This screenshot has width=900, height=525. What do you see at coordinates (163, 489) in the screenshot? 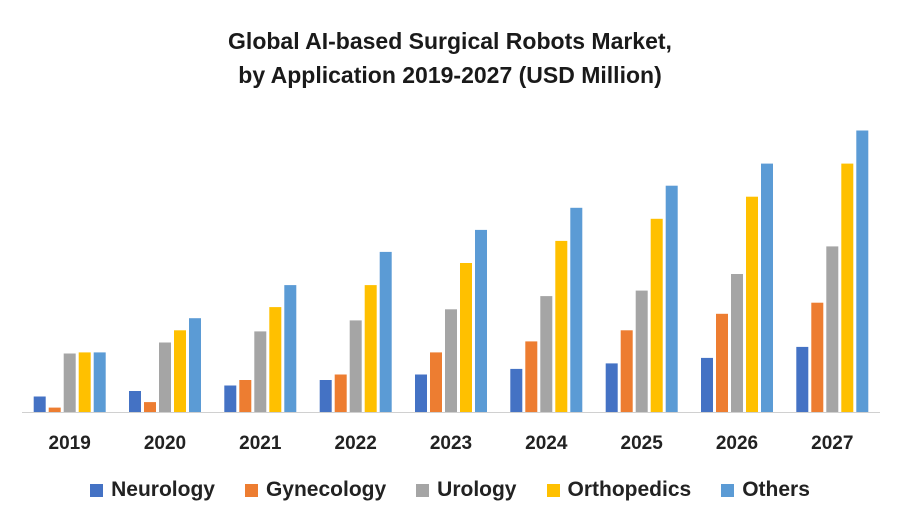
I see `legend-label-neurology: Neurology` at bounding box center [163, 489].